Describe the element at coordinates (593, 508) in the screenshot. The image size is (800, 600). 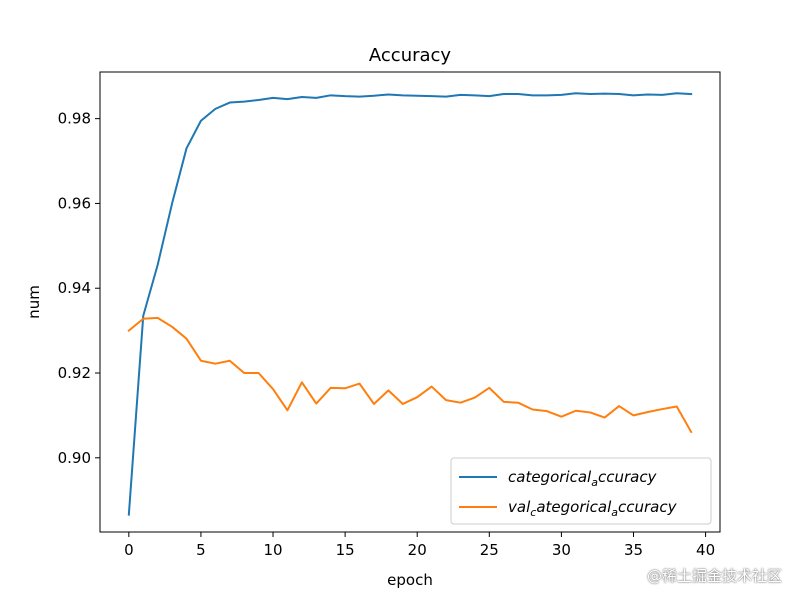
I see `legend-label-1: valcategoricalaccuracy` at that location.